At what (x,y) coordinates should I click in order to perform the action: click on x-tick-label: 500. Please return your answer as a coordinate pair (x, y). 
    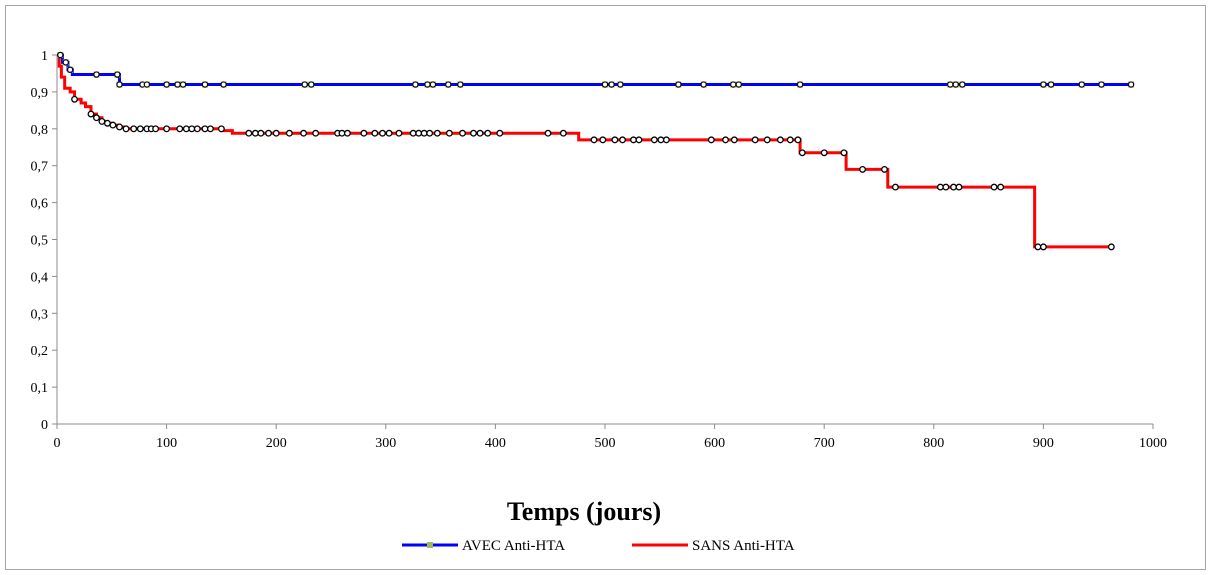
    Looking at the image, I should click on (605, 443).